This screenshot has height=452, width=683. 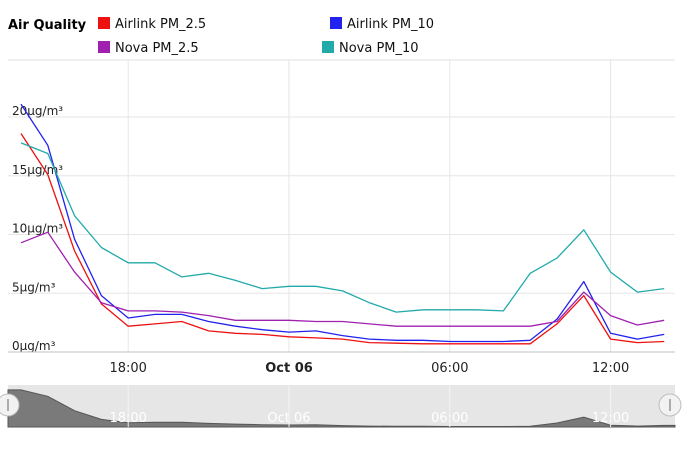 What do you see at coordinates (288, 418) in the screenshot?
I see `navigator-tick-label: Oct 06` at bounding box center [288, 418].